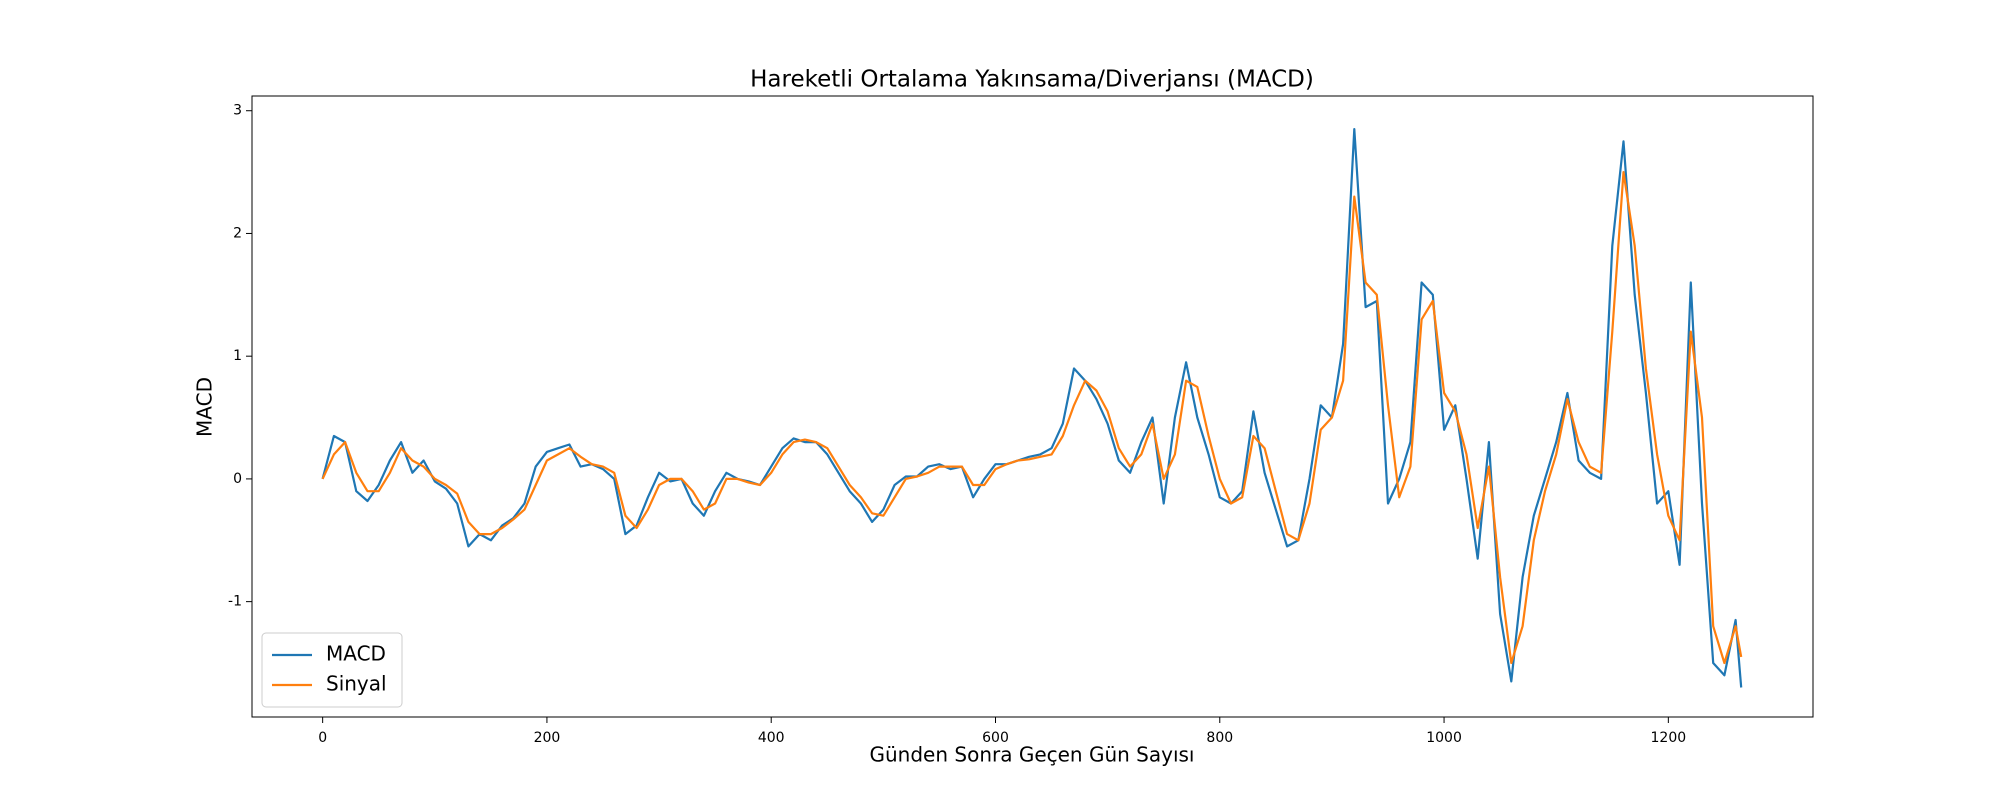 The width and height of the screenshot is (2000, 804). Describe the element at coordinates (995, 738) in the screenshot. I see `x-tick-label: 600` at that location.